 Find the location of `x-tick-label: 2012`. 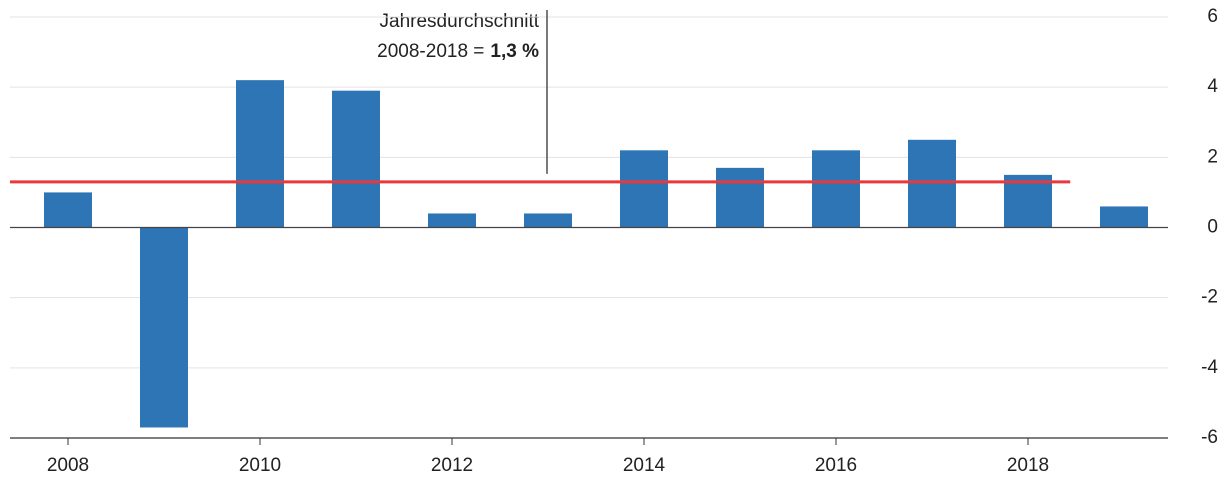

x-tick-label: 2012 is located at coordinates (452, 465).